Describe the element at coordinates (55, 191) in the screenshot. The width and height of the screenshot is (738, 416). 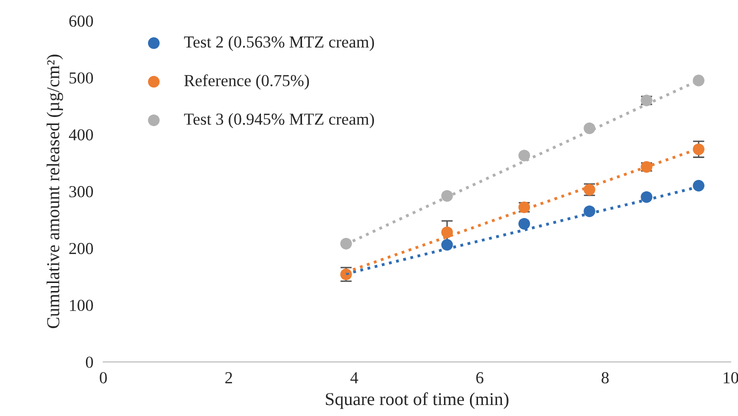
I see `y-axis-title: Cumulative amount released (µg/cm²)` at that location.